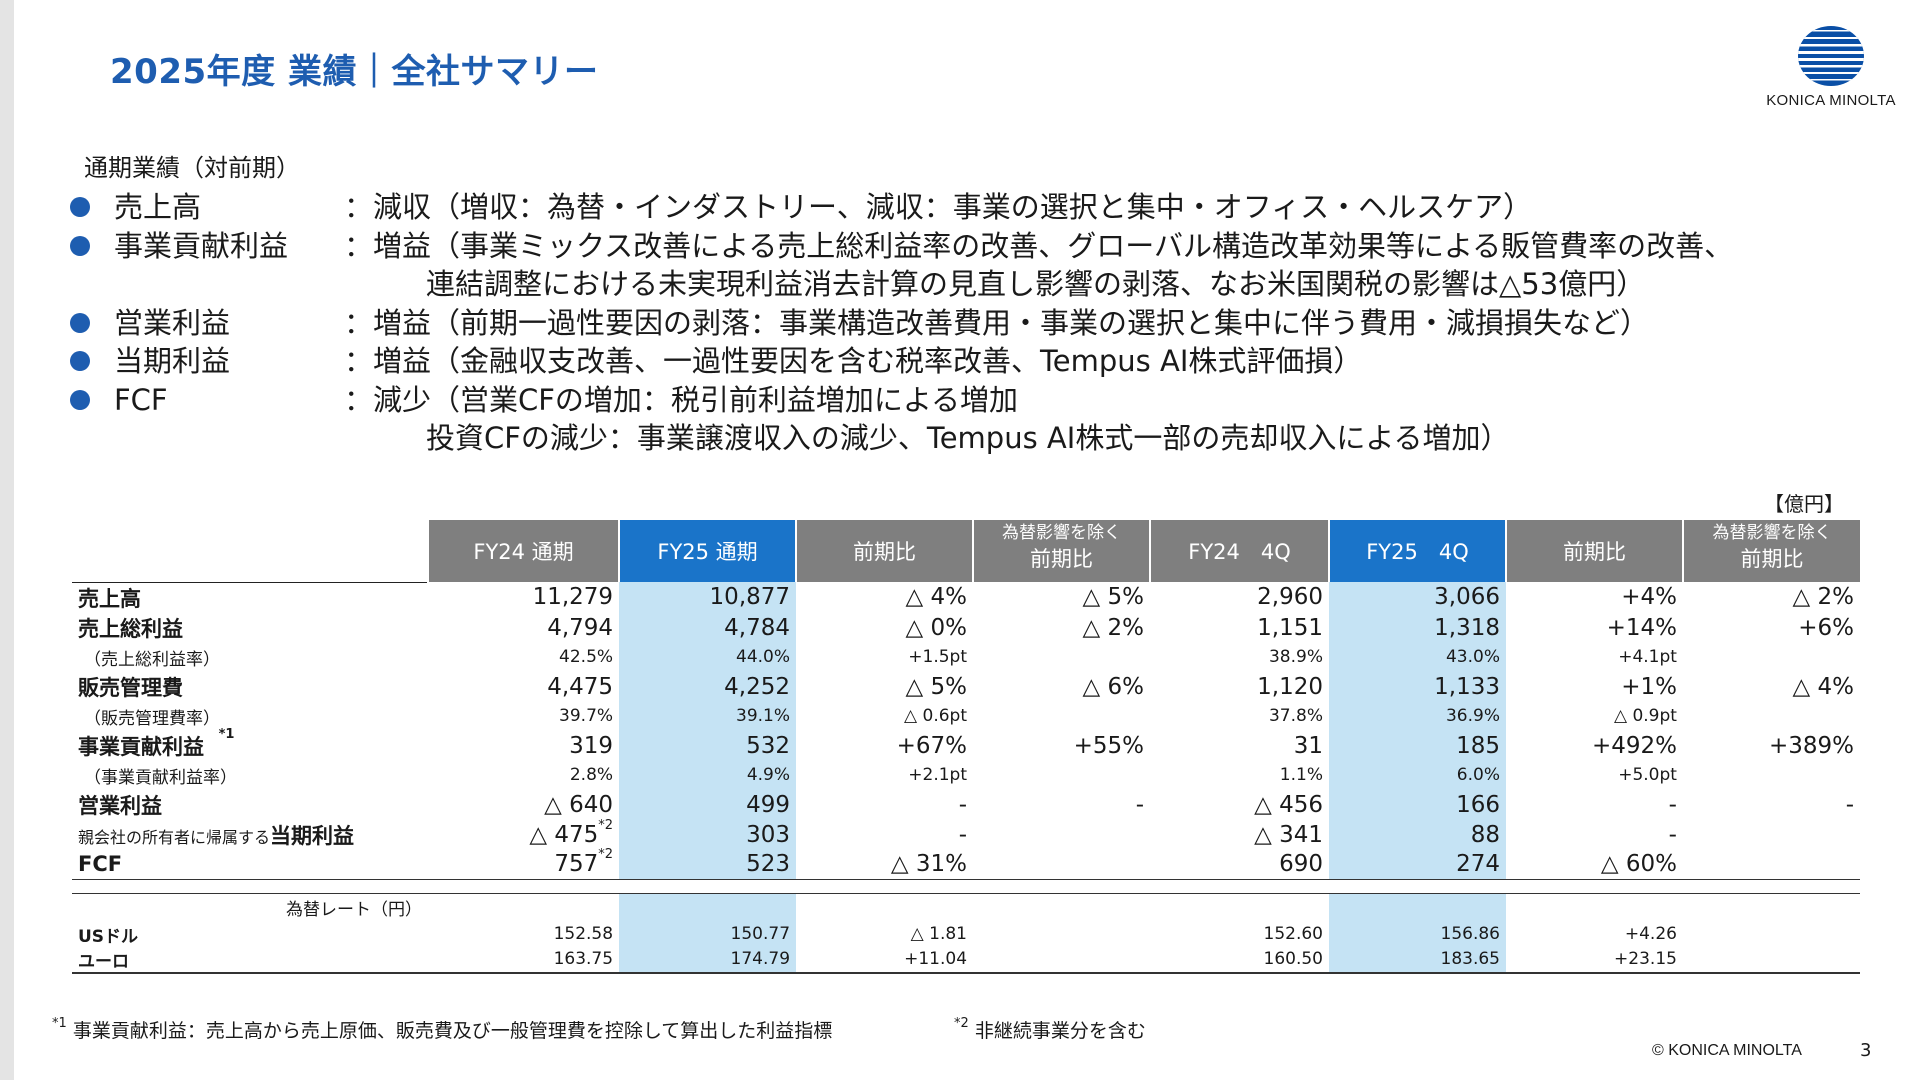 This screenshot has height=1080, width=1920. What do you see at coordinates (250, 551) in the screenshot?
I see `header-blank` at bounding box center [250, 551].